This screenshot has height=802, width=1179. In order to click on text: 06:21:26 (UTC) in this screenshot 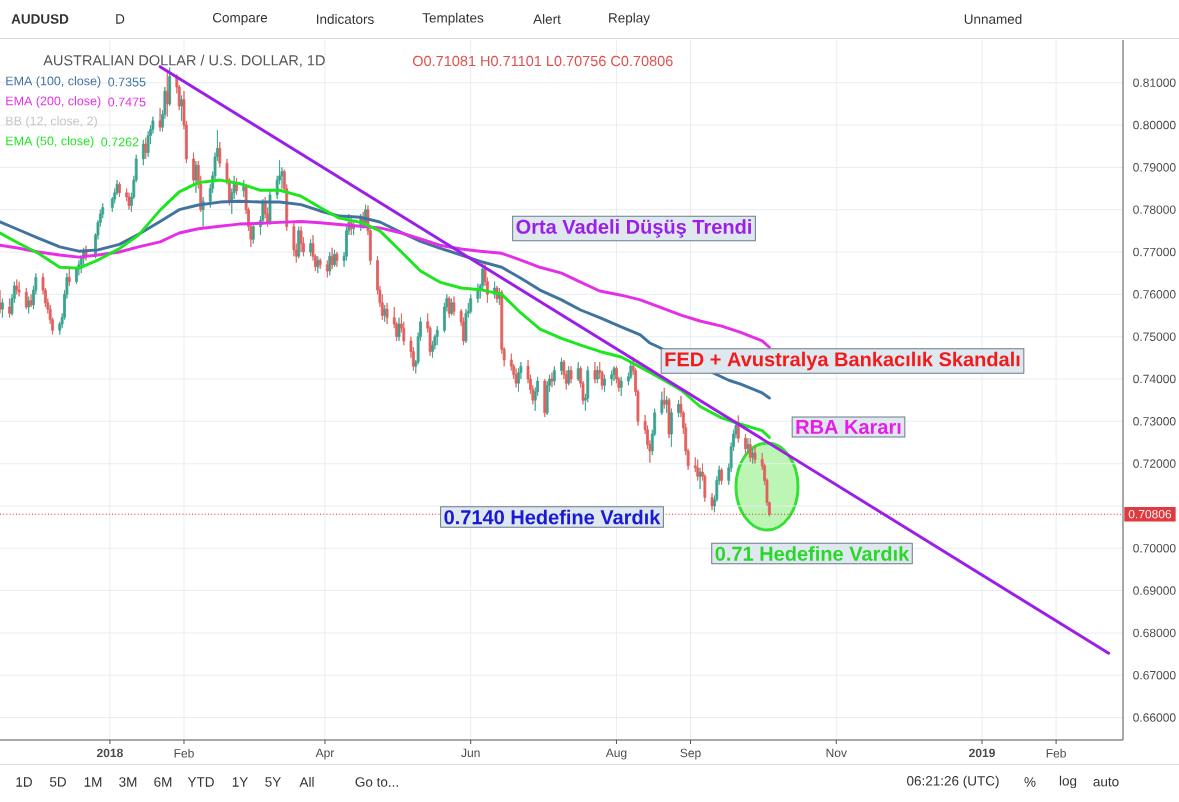, I will do `click(953, 782)`.